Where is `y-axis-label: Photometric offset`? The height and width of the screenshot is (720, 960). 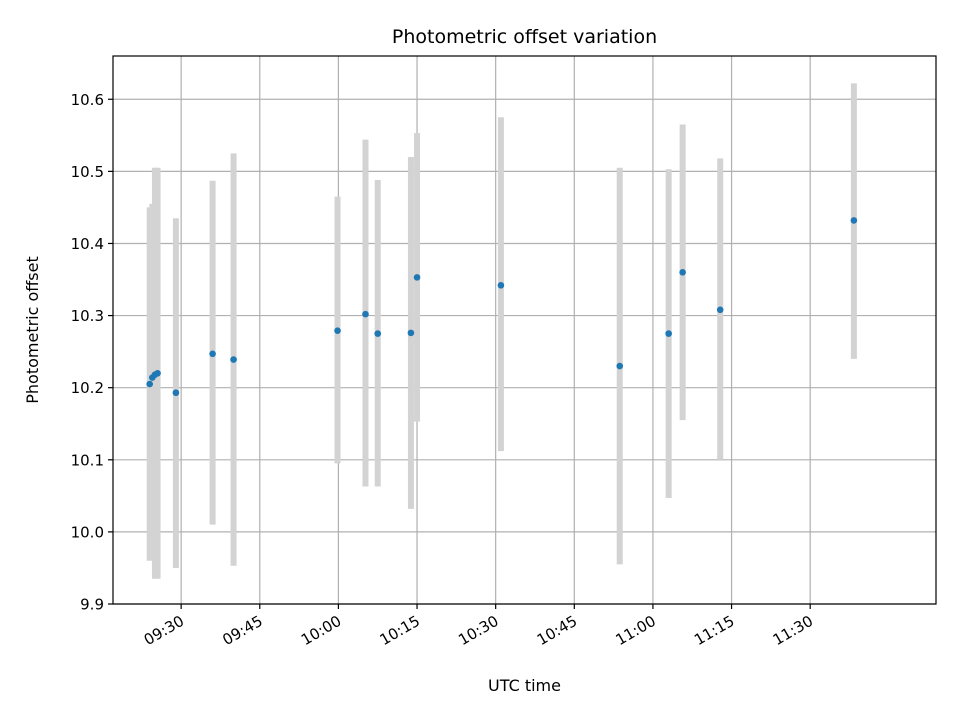 y-axis-label: Photometric offset is located at coordinates (32, 330).